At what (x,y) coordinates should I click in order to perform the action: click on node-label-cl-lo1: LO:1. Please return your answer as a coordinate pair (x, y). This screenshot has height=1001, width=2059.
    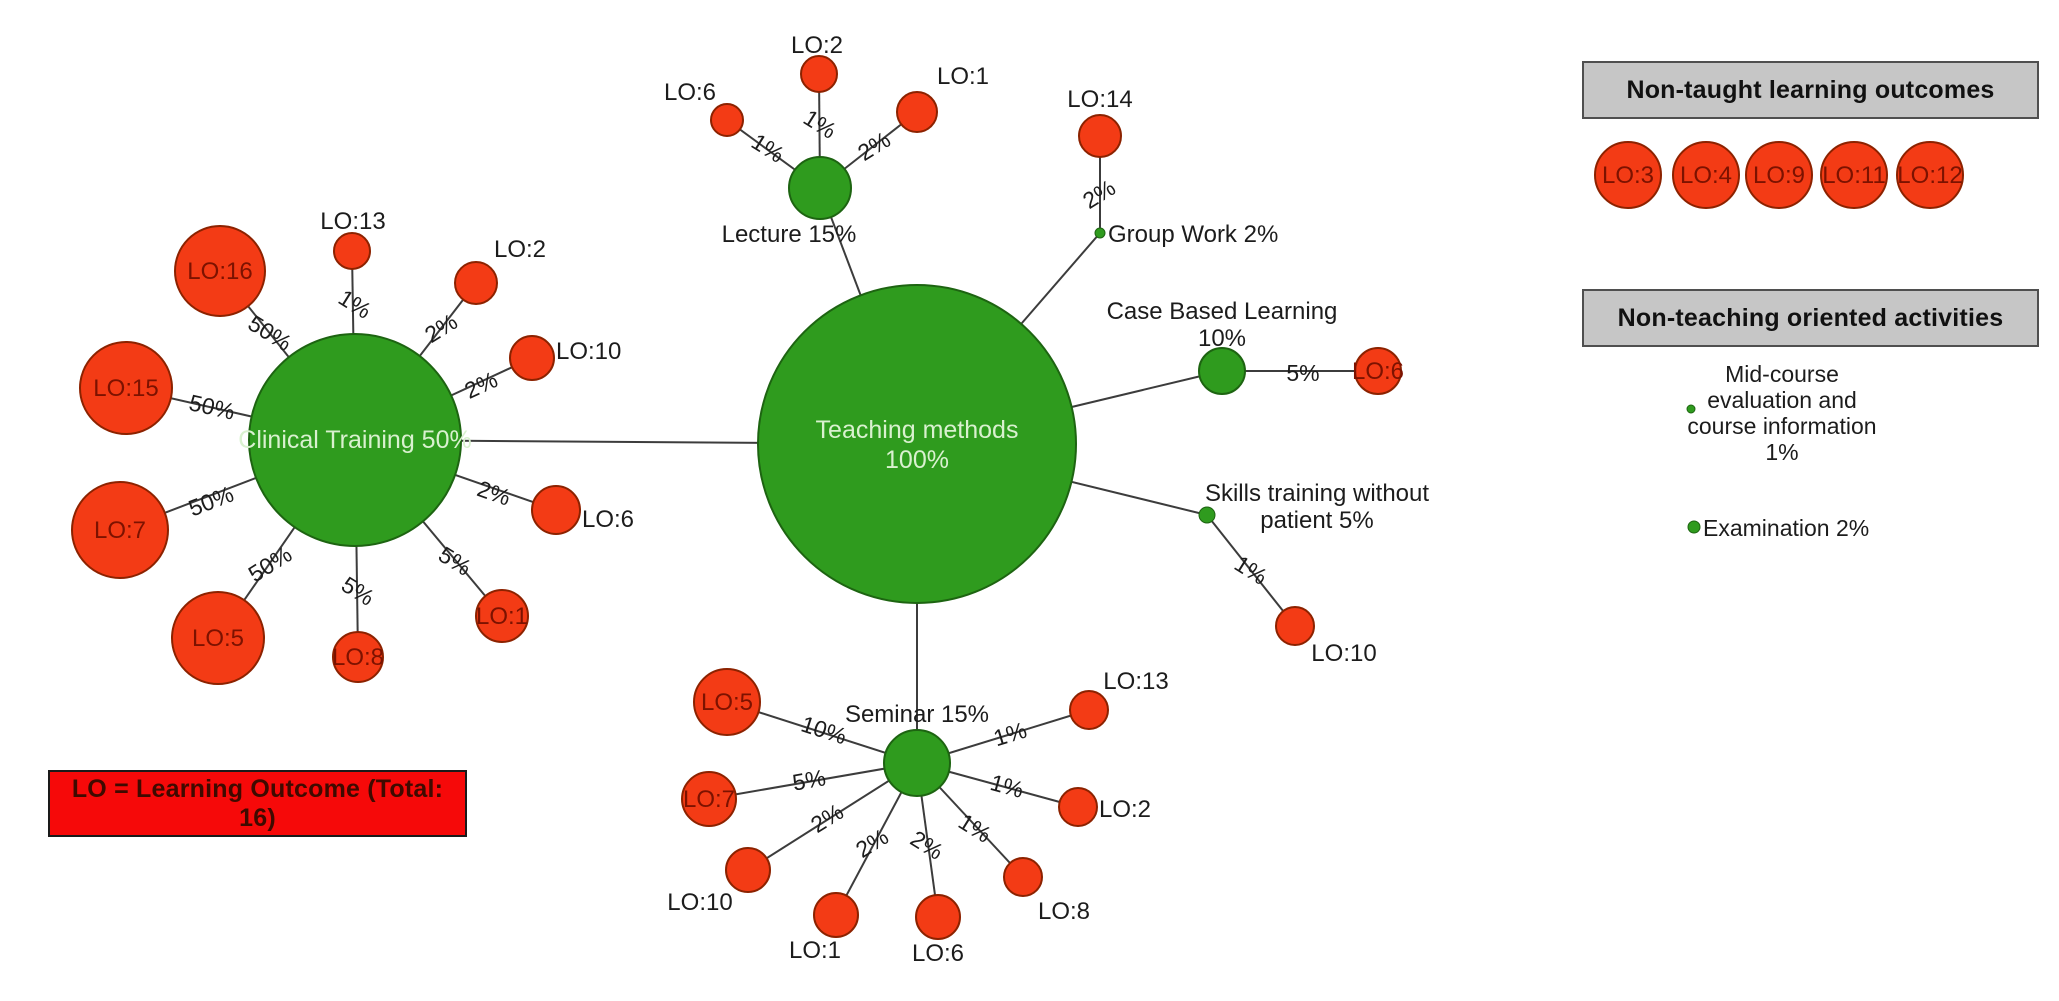
    Looking at the image, I should click on (502, 616).